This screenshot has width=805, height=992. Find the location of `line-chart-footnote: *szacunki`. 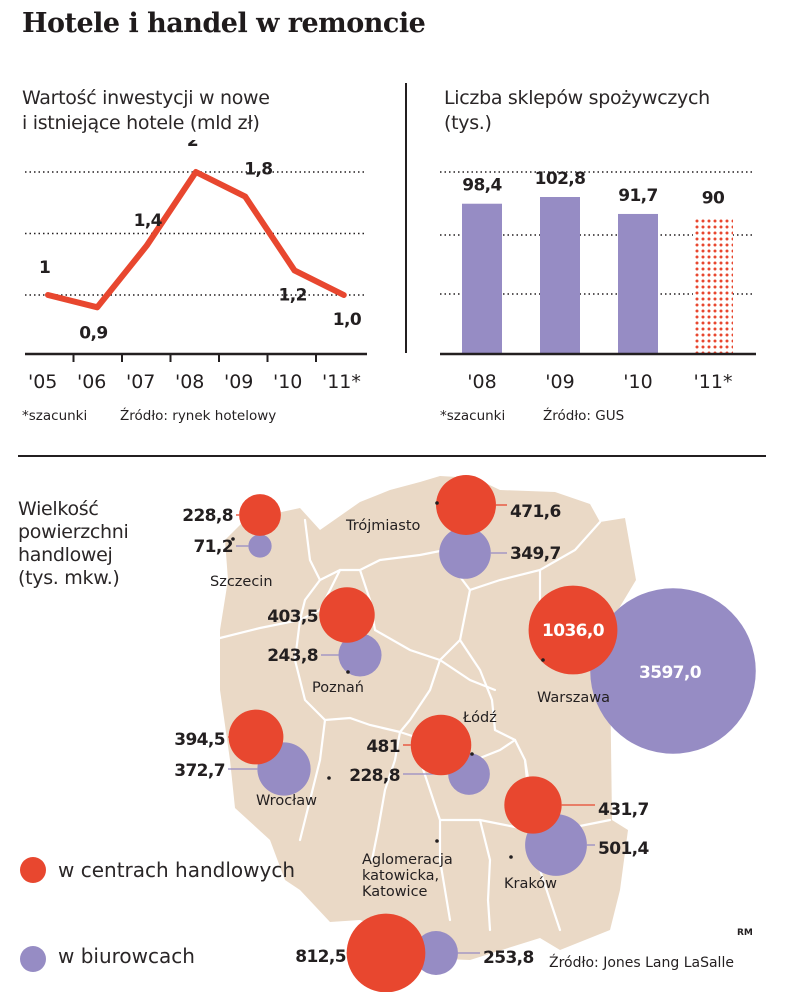

line-chart-footnote: *szacunki is located at coordinates (55, 416).